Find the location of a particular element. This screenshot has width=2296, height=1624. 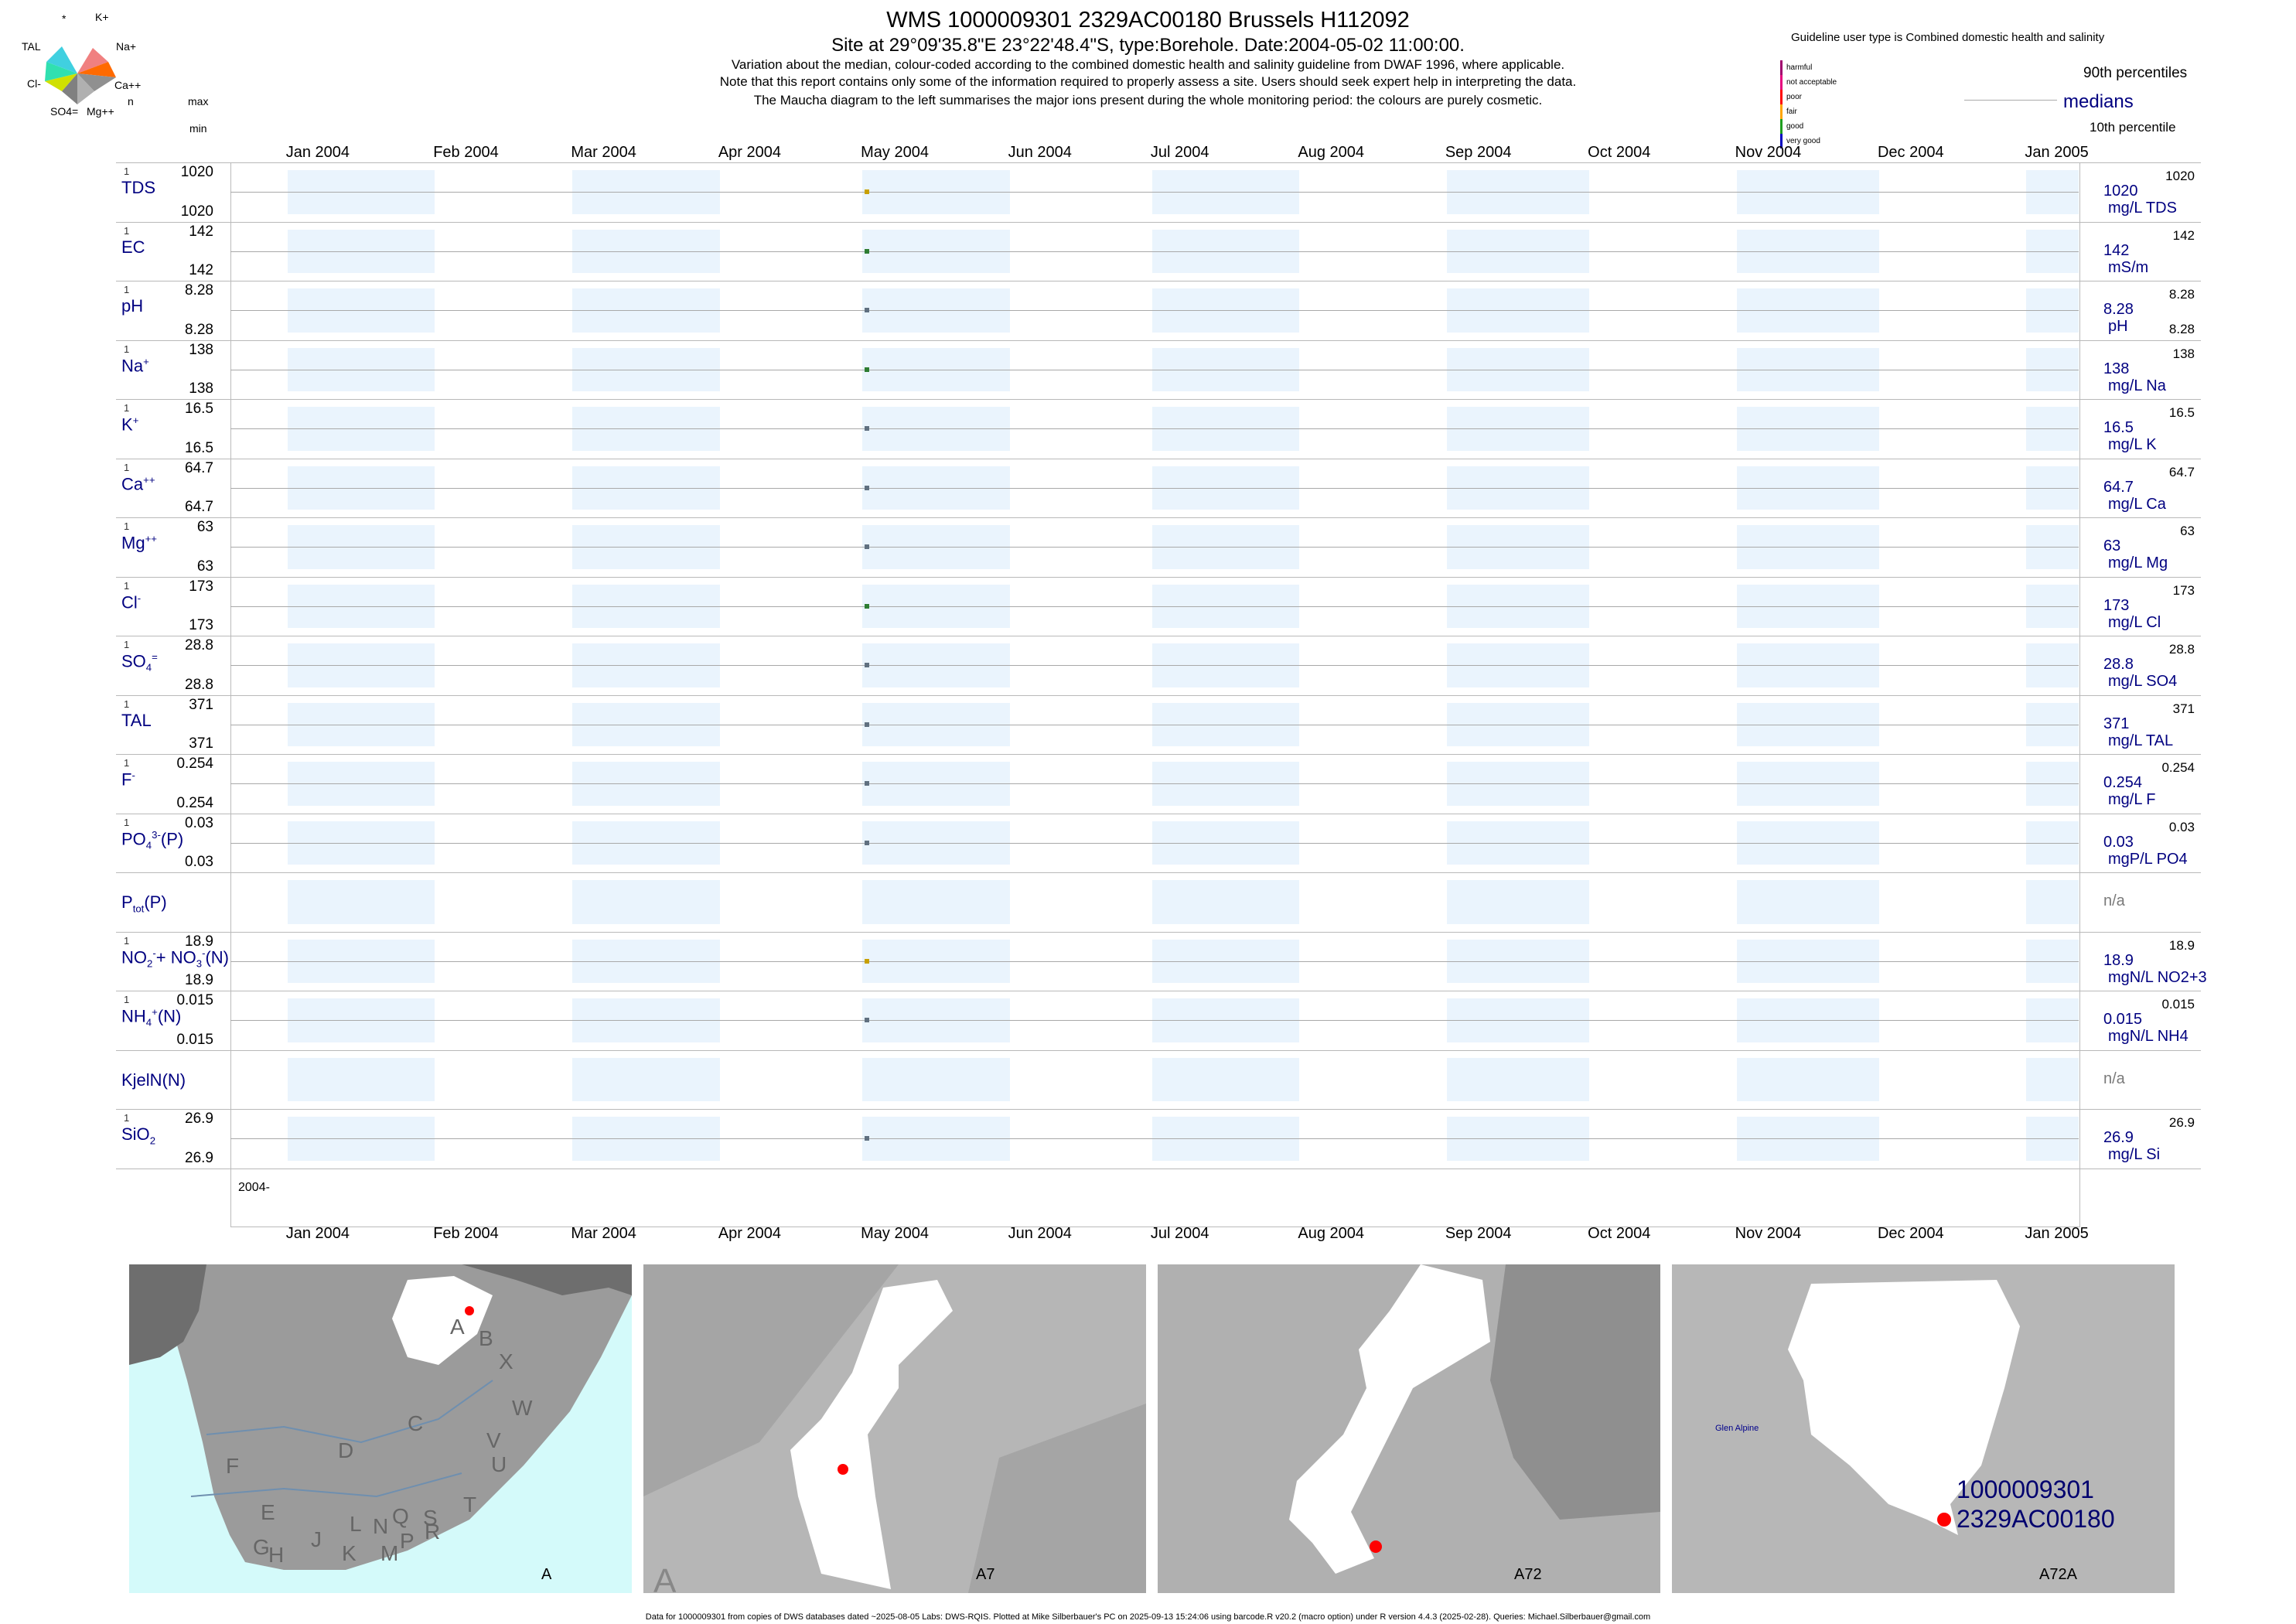

unit-label: mg/L SO4 is located at coordinates (2143, 682).